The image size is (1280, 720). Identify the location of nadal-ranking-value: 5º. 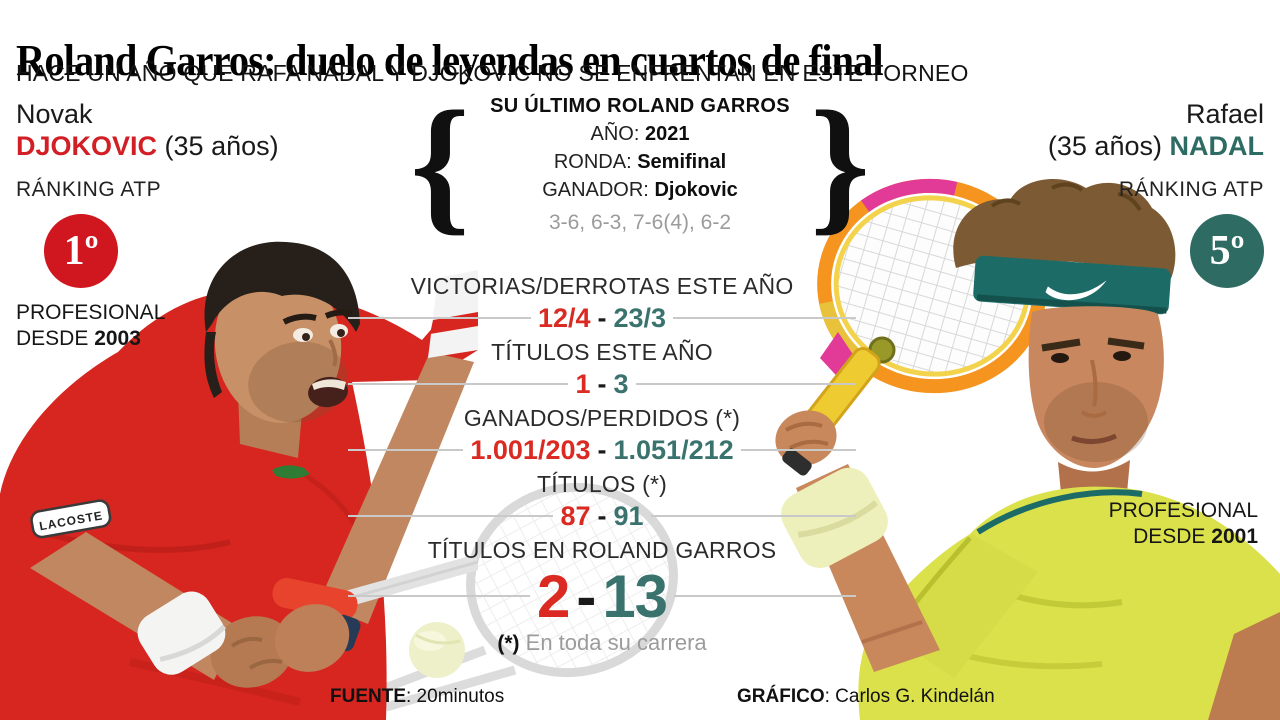
(1227, 251).